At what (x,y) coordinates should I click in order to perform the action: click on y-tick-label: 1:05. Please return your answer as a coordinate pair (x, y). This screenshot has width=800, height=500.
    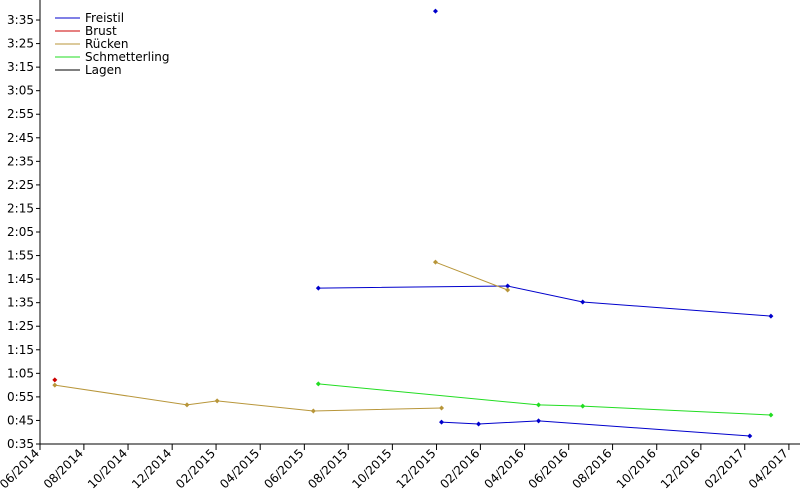
    Looking at the image, I should click on (20, 373).